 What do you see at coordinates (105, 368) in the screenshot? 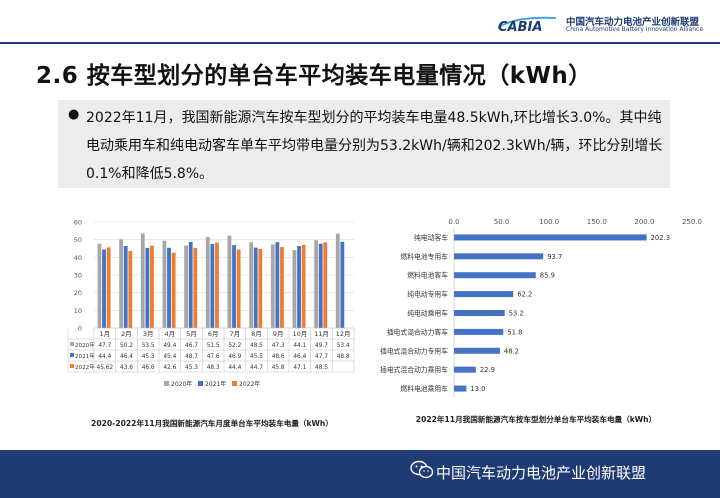
I see `data-label: 45.62` at bounding box center [105, 368].